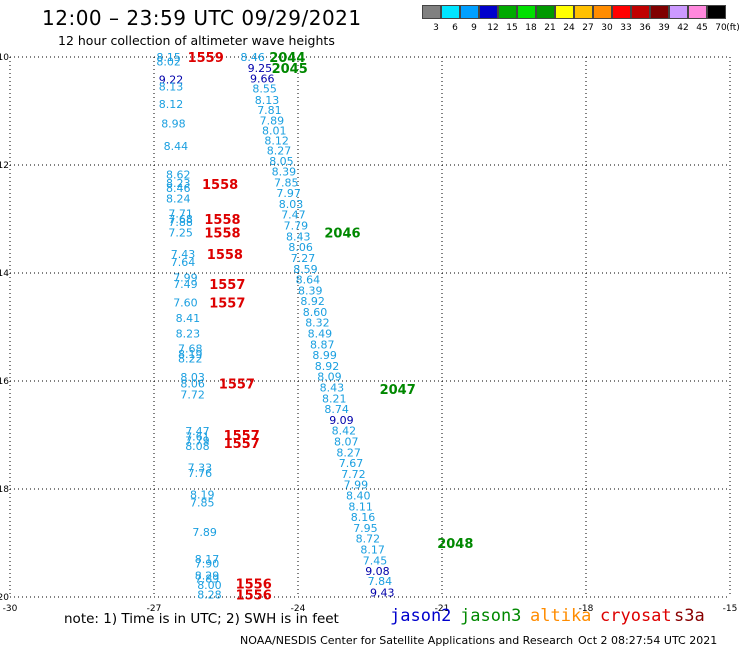 This screenshot has width=740, height=650. I want to click on swh-value-label: 9.22, so click(171, 80).